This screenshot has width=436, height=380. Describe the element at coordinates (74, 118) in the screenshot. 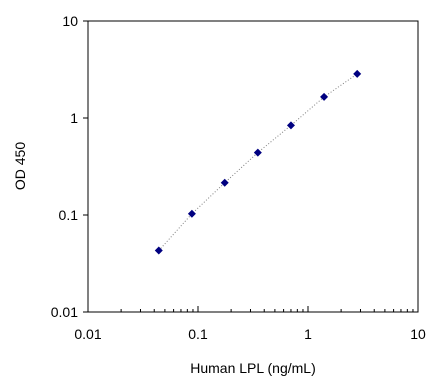

I see `y-tick-label: 1` at that location.